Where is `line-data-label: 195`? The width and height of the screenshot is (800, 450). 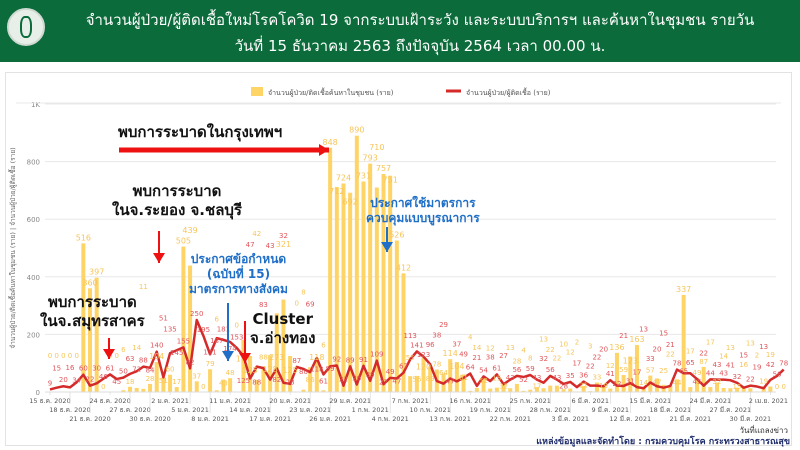
line-data-label: 195 is located at coordinates (203, 330).